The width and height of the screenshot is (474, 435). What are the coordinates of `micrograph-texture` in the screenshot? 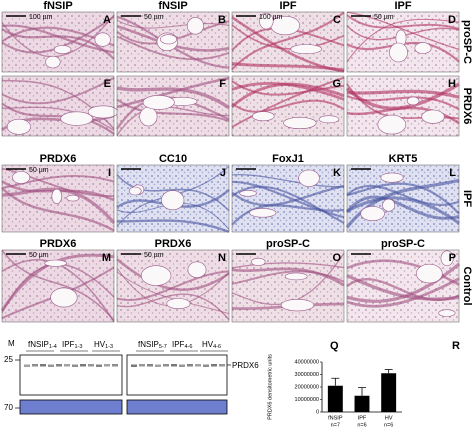 It's located at (288, 198).